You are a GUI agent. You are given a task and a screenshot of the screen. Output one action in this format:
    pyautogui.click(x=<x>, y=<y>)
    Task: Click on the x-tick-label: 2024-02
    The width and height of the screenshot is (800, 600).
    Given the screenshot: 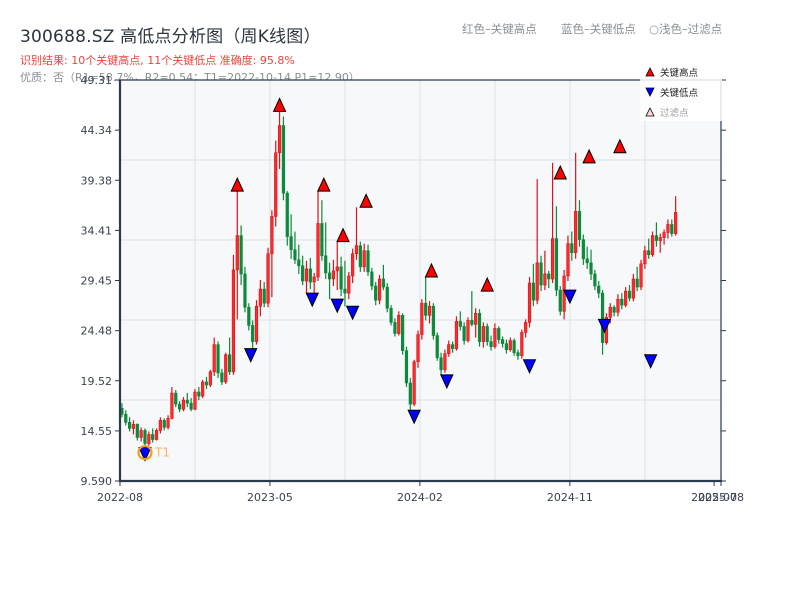 What is the action you would take?
    pyautogui.click(x=420, y=497)
    